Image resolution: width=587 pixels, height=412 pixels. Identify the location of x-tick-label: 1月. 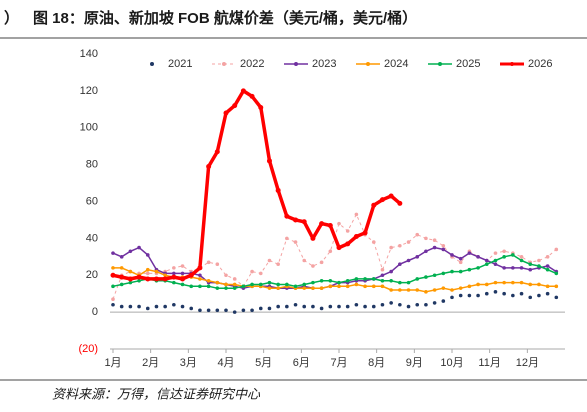
(112, 363).